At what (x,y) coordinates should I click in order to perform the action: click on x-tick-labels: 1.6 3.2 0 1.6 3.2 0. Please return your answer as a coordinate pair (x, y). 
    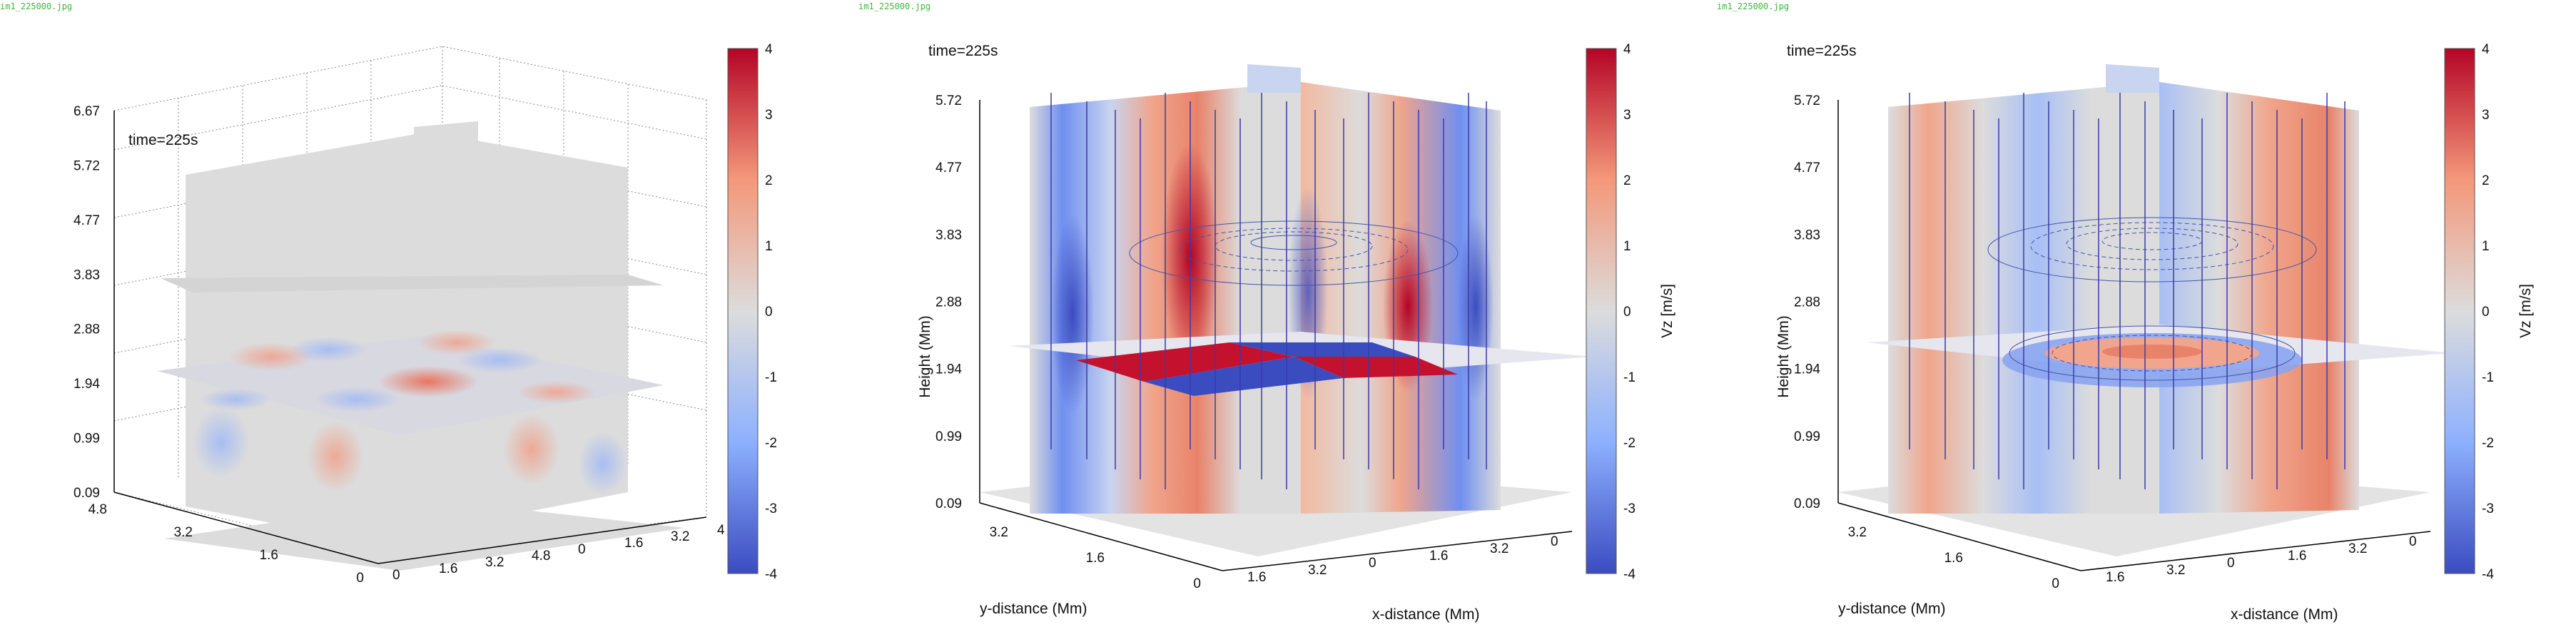
    Looking at the image, I should click on (2261, 559).